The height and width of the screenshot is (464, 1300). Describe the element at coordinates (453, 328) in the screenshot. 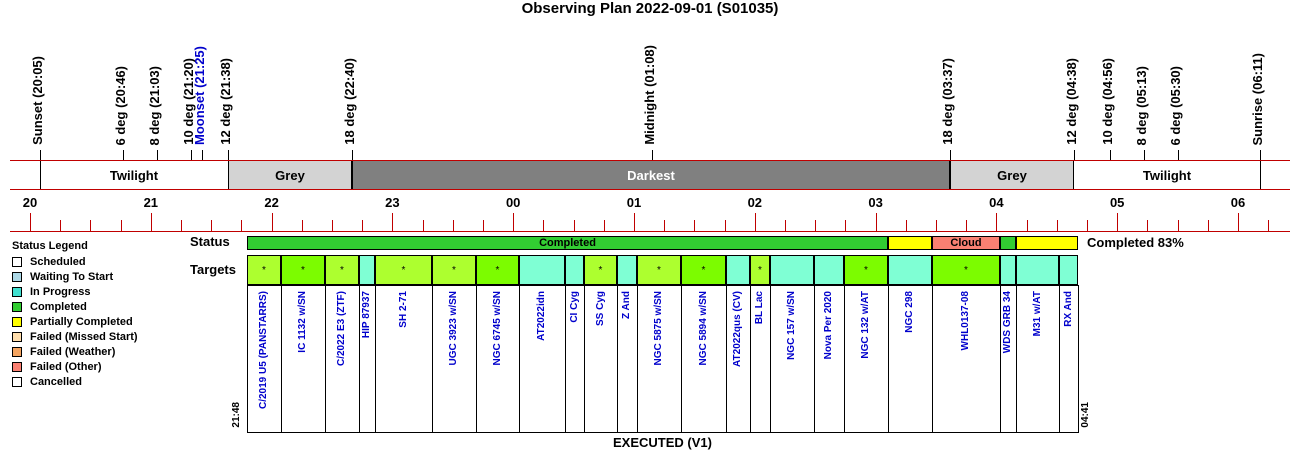

I see `target-name: UGC 3923 w/SN` at that location.